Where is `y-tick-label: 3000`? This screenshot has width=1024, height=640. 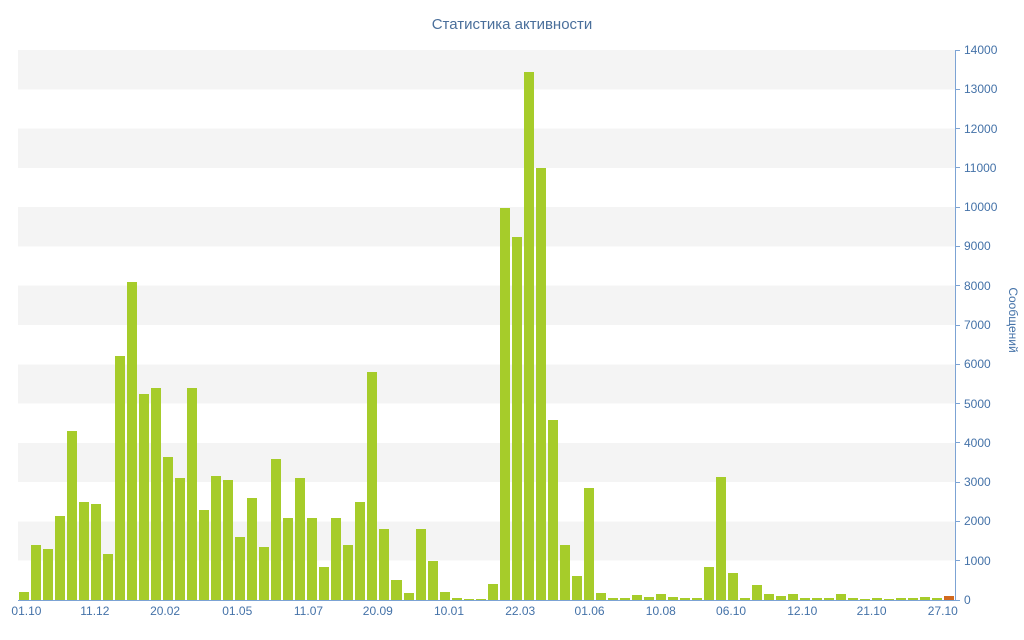 y-tick-label: 3000 is located at coordinates (977, 482).